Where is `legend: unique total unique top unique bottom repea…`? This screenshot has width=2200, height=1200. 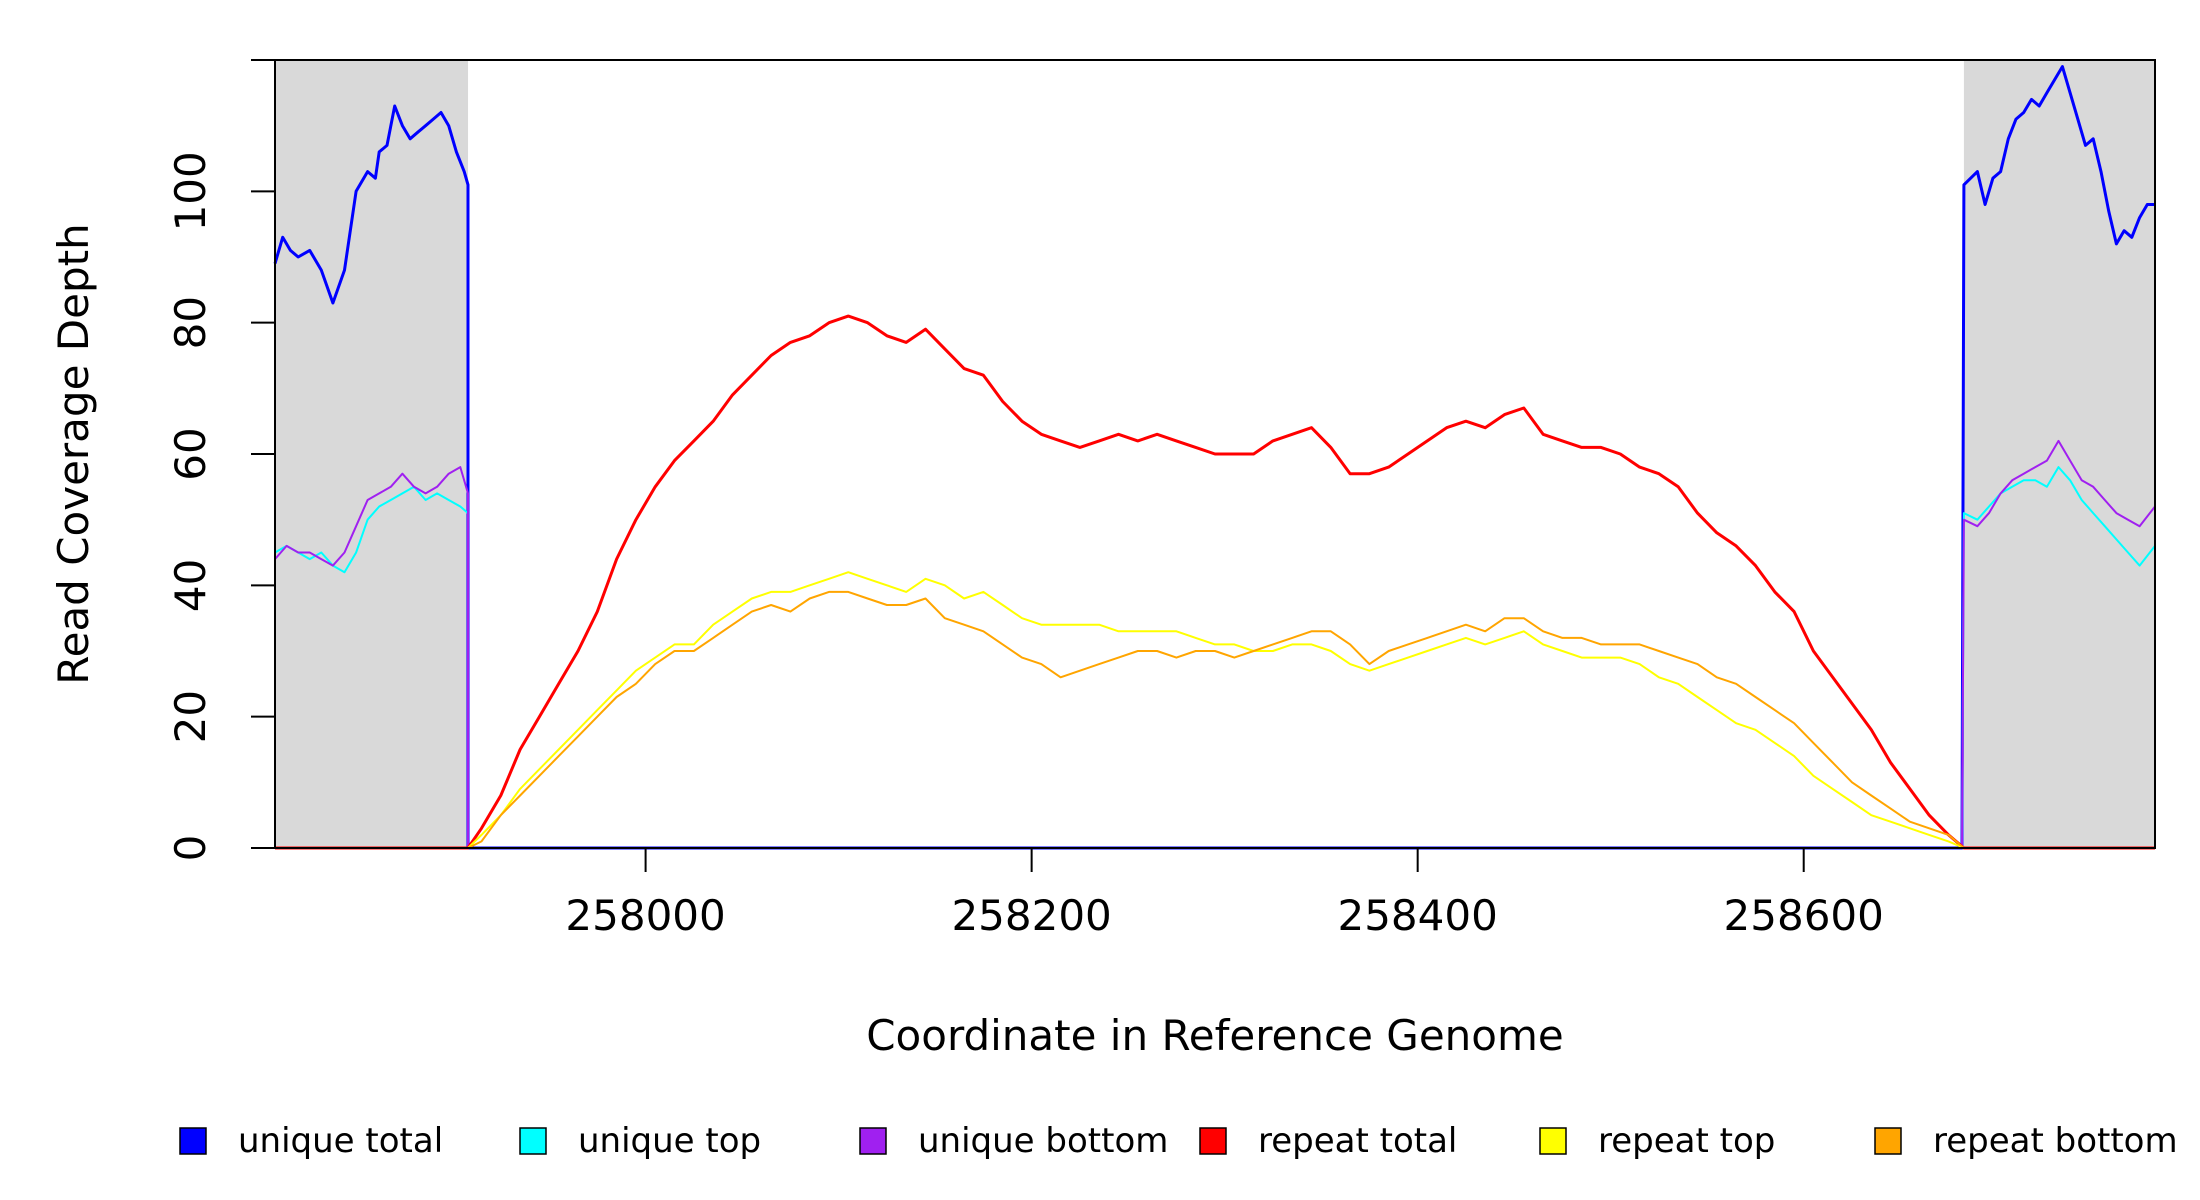
legend: unique total unique top unique bottom repea… is located at coordinates (1178, 1141).